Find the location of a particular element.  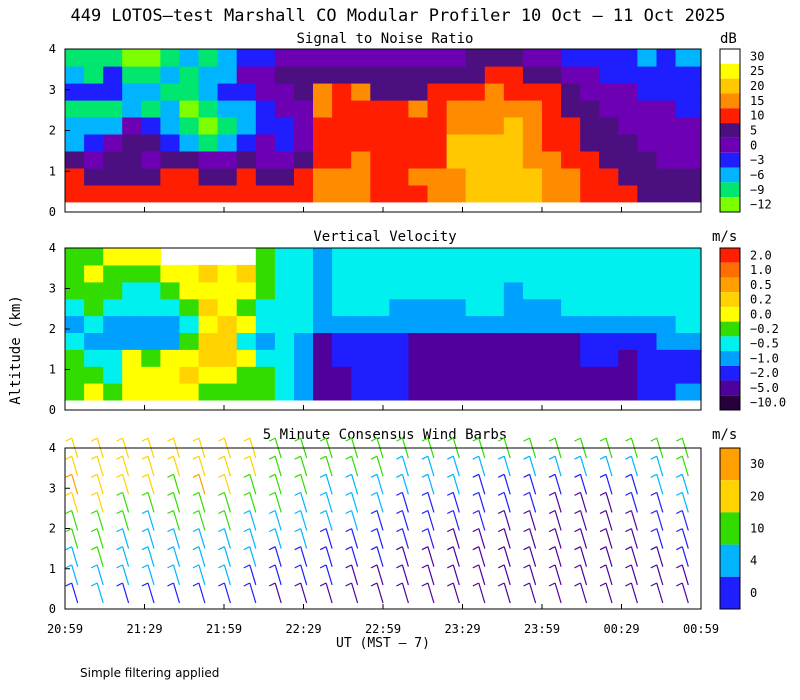

x-tick-label: 22:29 is located at coordinates (303, 629).